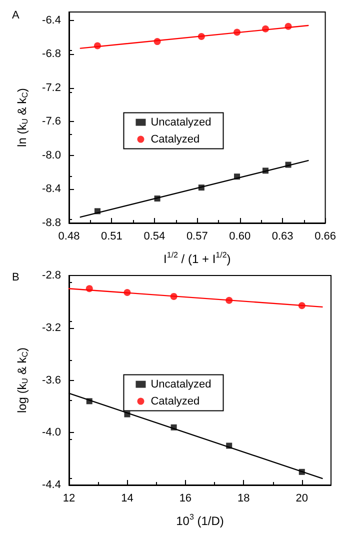 The height and width of the screenshot is (541, 347). What do you see at coordinates (51, 432) in the screenshot?
I see `y-tick-label: -4.0` at bounding box center [51, 432].